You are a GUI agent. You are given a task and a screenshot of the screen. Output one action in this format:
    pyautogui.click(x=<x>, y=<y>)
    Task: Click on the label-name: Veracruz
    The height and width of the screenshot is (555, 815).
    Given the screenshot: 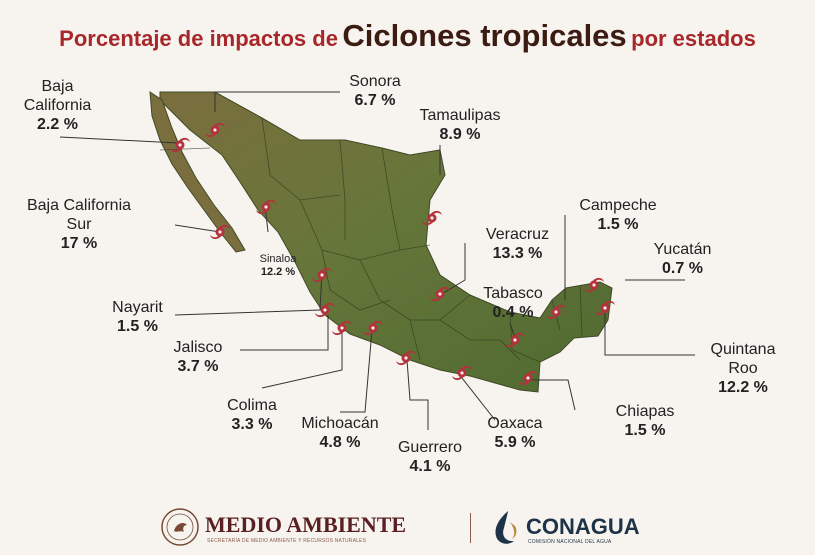 What is the action you would take?
    pyautogui.click(x=517, y=234)
    